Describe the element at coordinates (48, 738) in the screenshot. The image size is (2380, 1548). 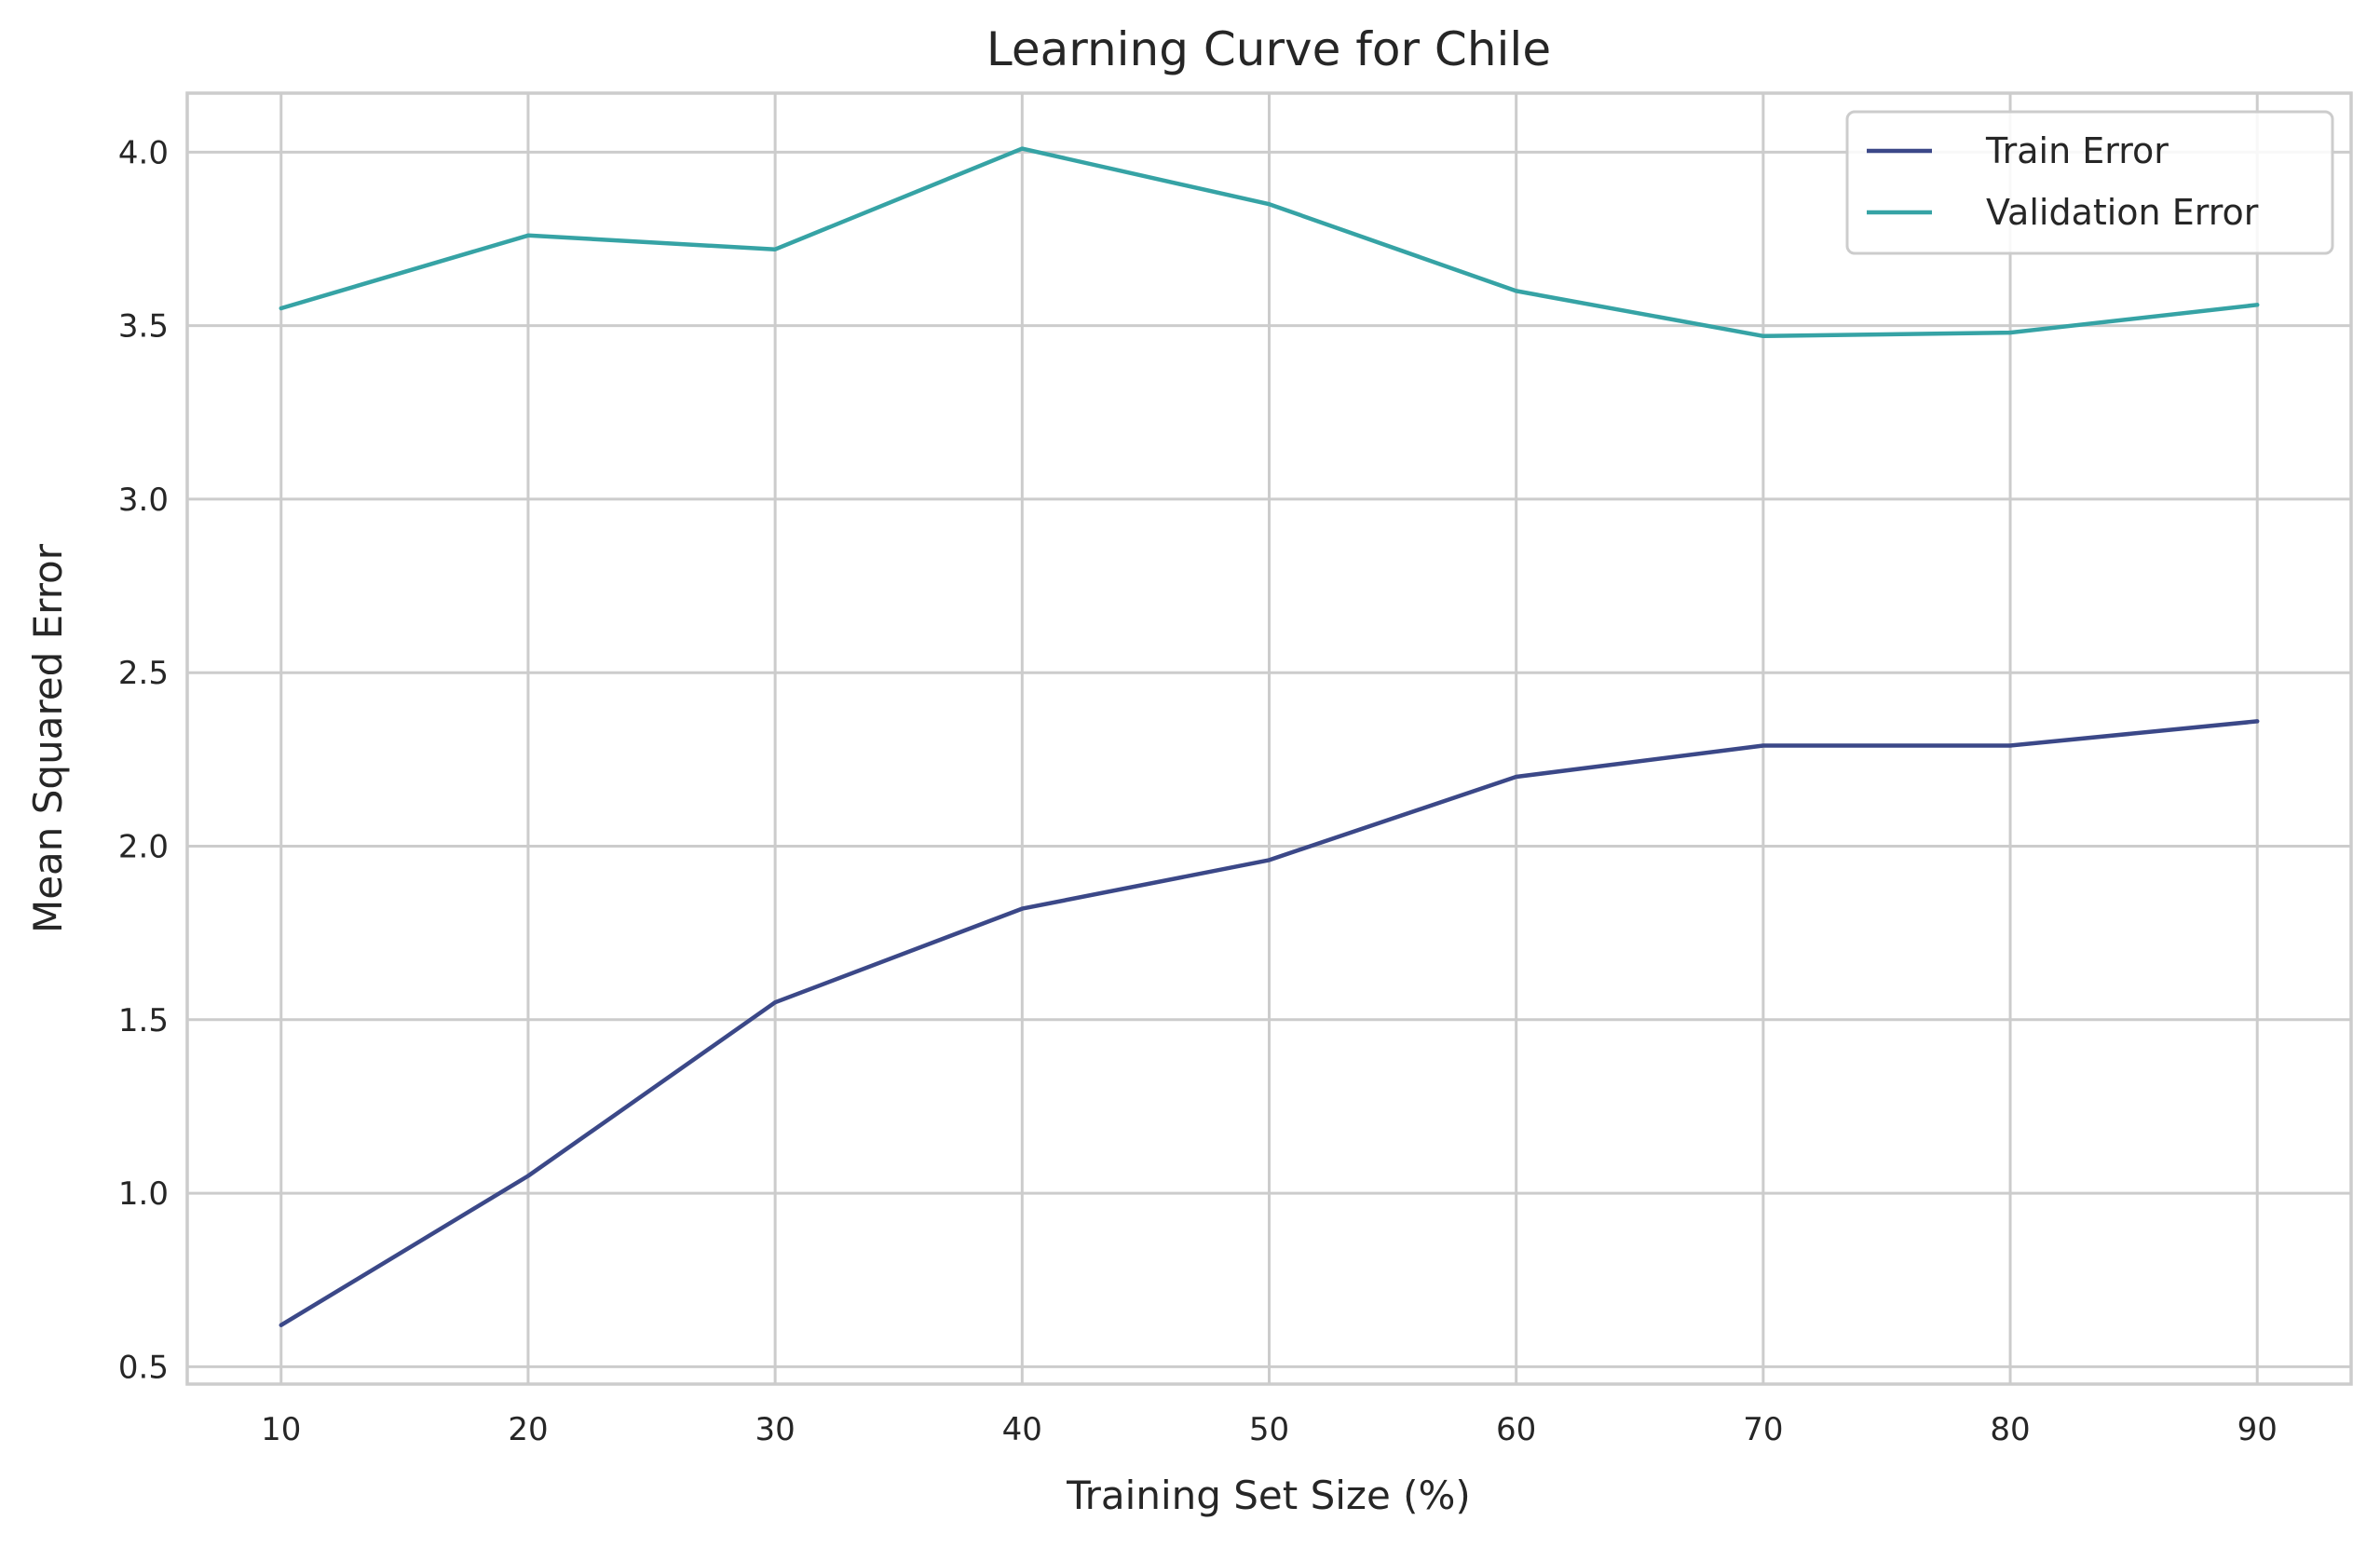
I see `y-axis-label: Mean Squared Error` at that location.